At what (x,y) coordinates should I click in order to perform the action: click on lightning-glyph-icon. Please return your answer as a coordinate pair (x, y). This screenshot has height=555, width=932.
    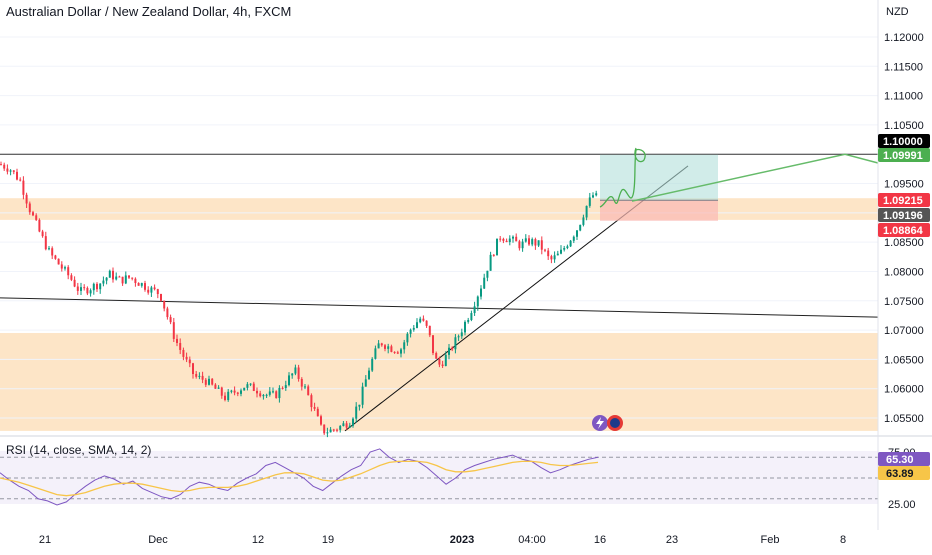
    Looking at the image, I should click on (600, 423).